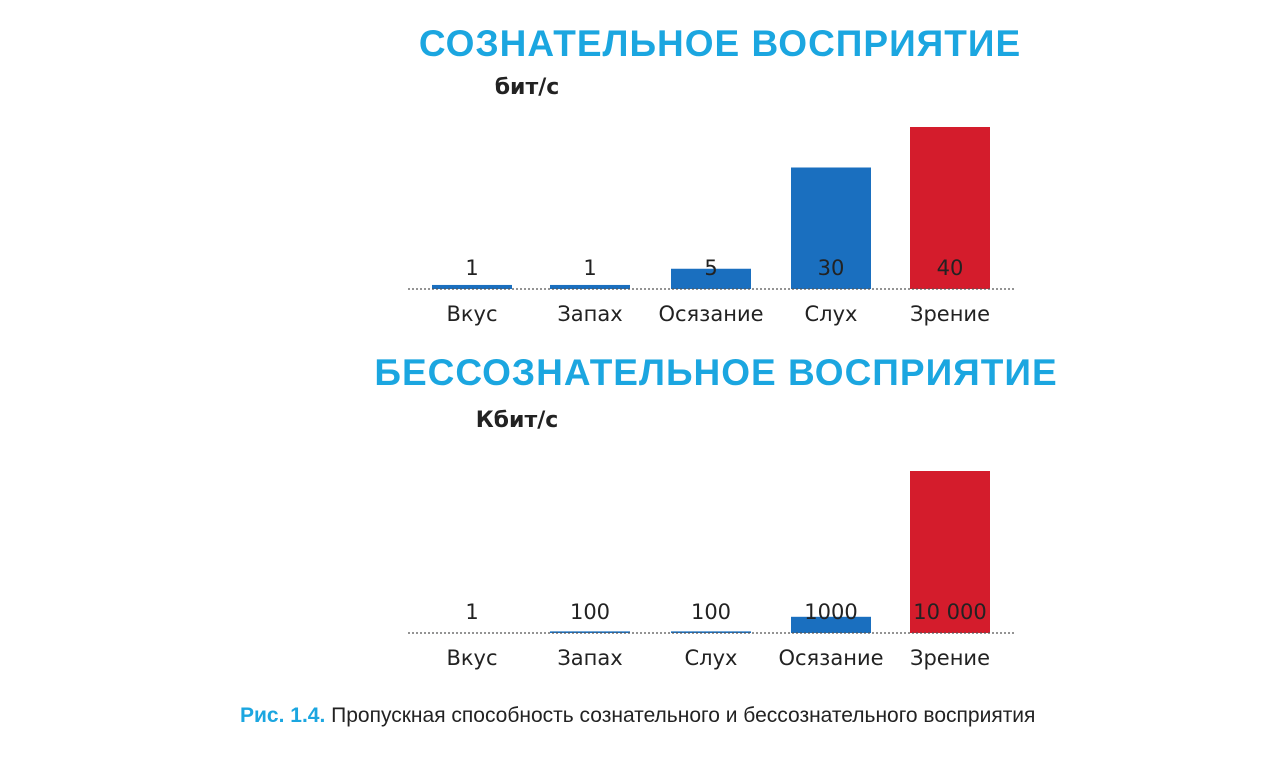 Image resolution: width=1284 pixels, height=763 pixels. Describe the element at coordinates (710, 268) in the screenshot. I see `value-label: 5` at that location.